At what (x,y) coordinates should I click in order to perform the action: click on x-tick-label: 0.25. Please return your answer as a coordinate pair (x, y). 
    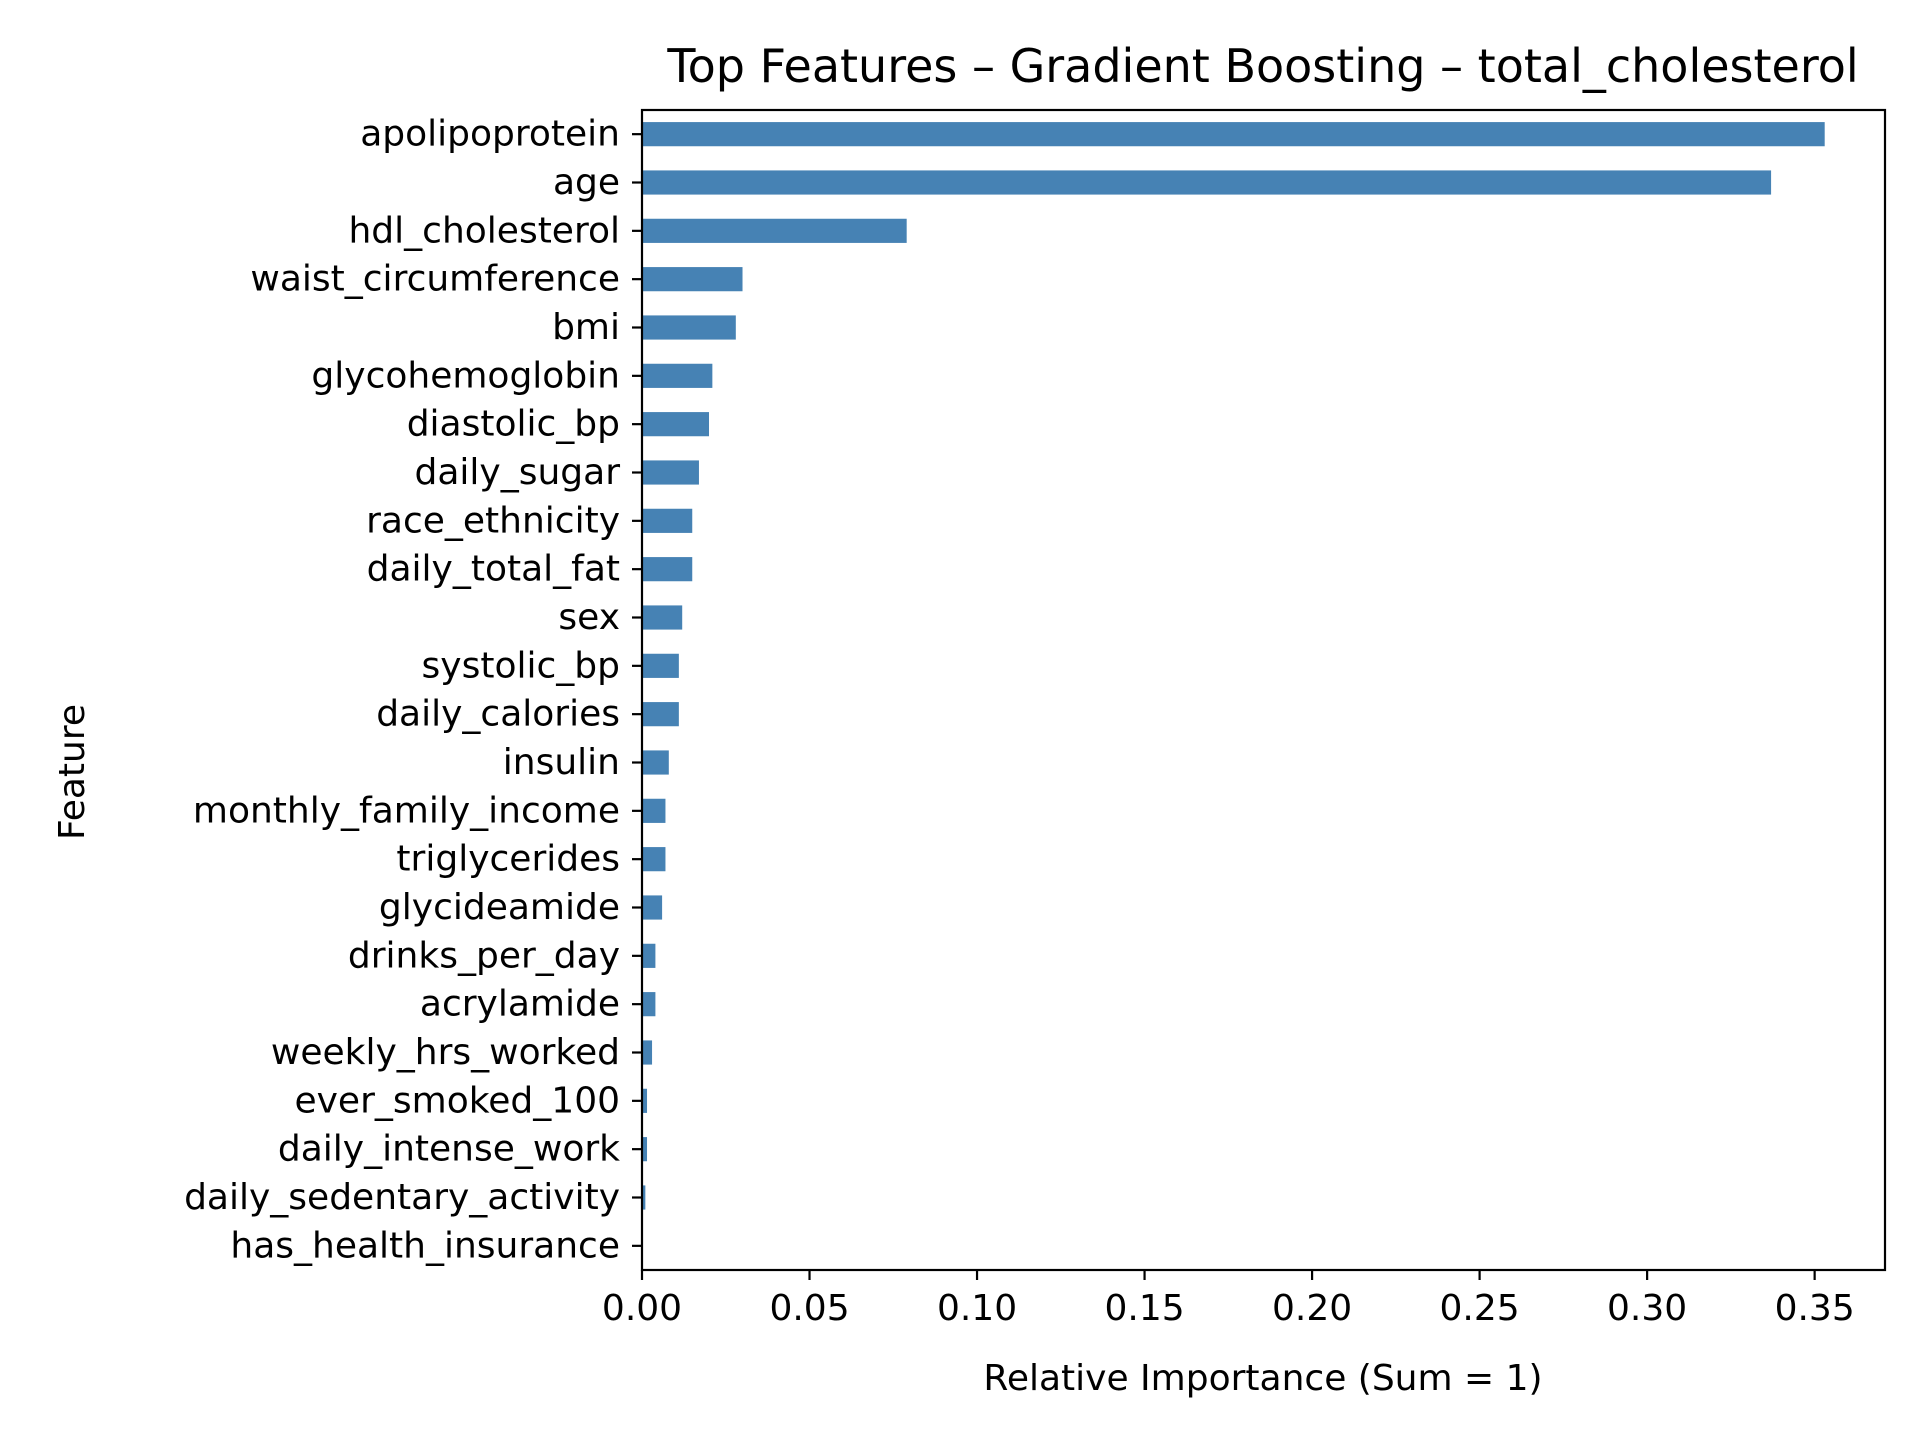
    Looking at the image, I should click on (1480, 1308).